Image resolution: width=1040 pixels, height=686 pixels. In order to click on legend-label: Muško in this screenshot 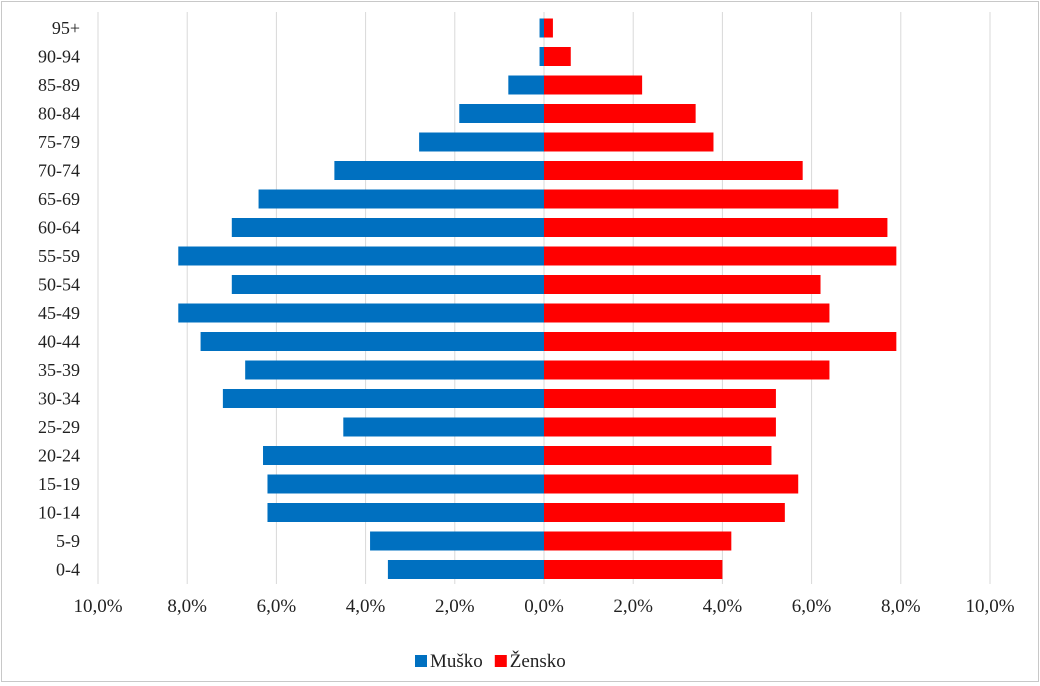, I will do `click(456, 661)`.